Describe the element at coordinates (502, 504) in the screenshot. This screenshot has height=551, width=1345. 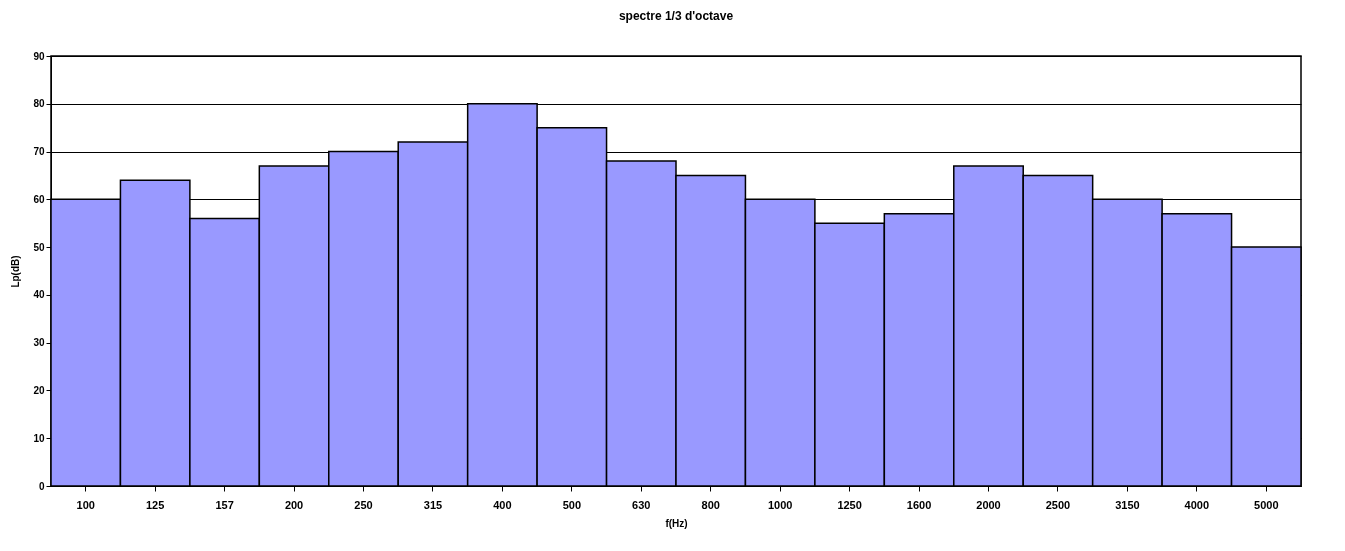
I see `x-tick-label: 400` at that location.